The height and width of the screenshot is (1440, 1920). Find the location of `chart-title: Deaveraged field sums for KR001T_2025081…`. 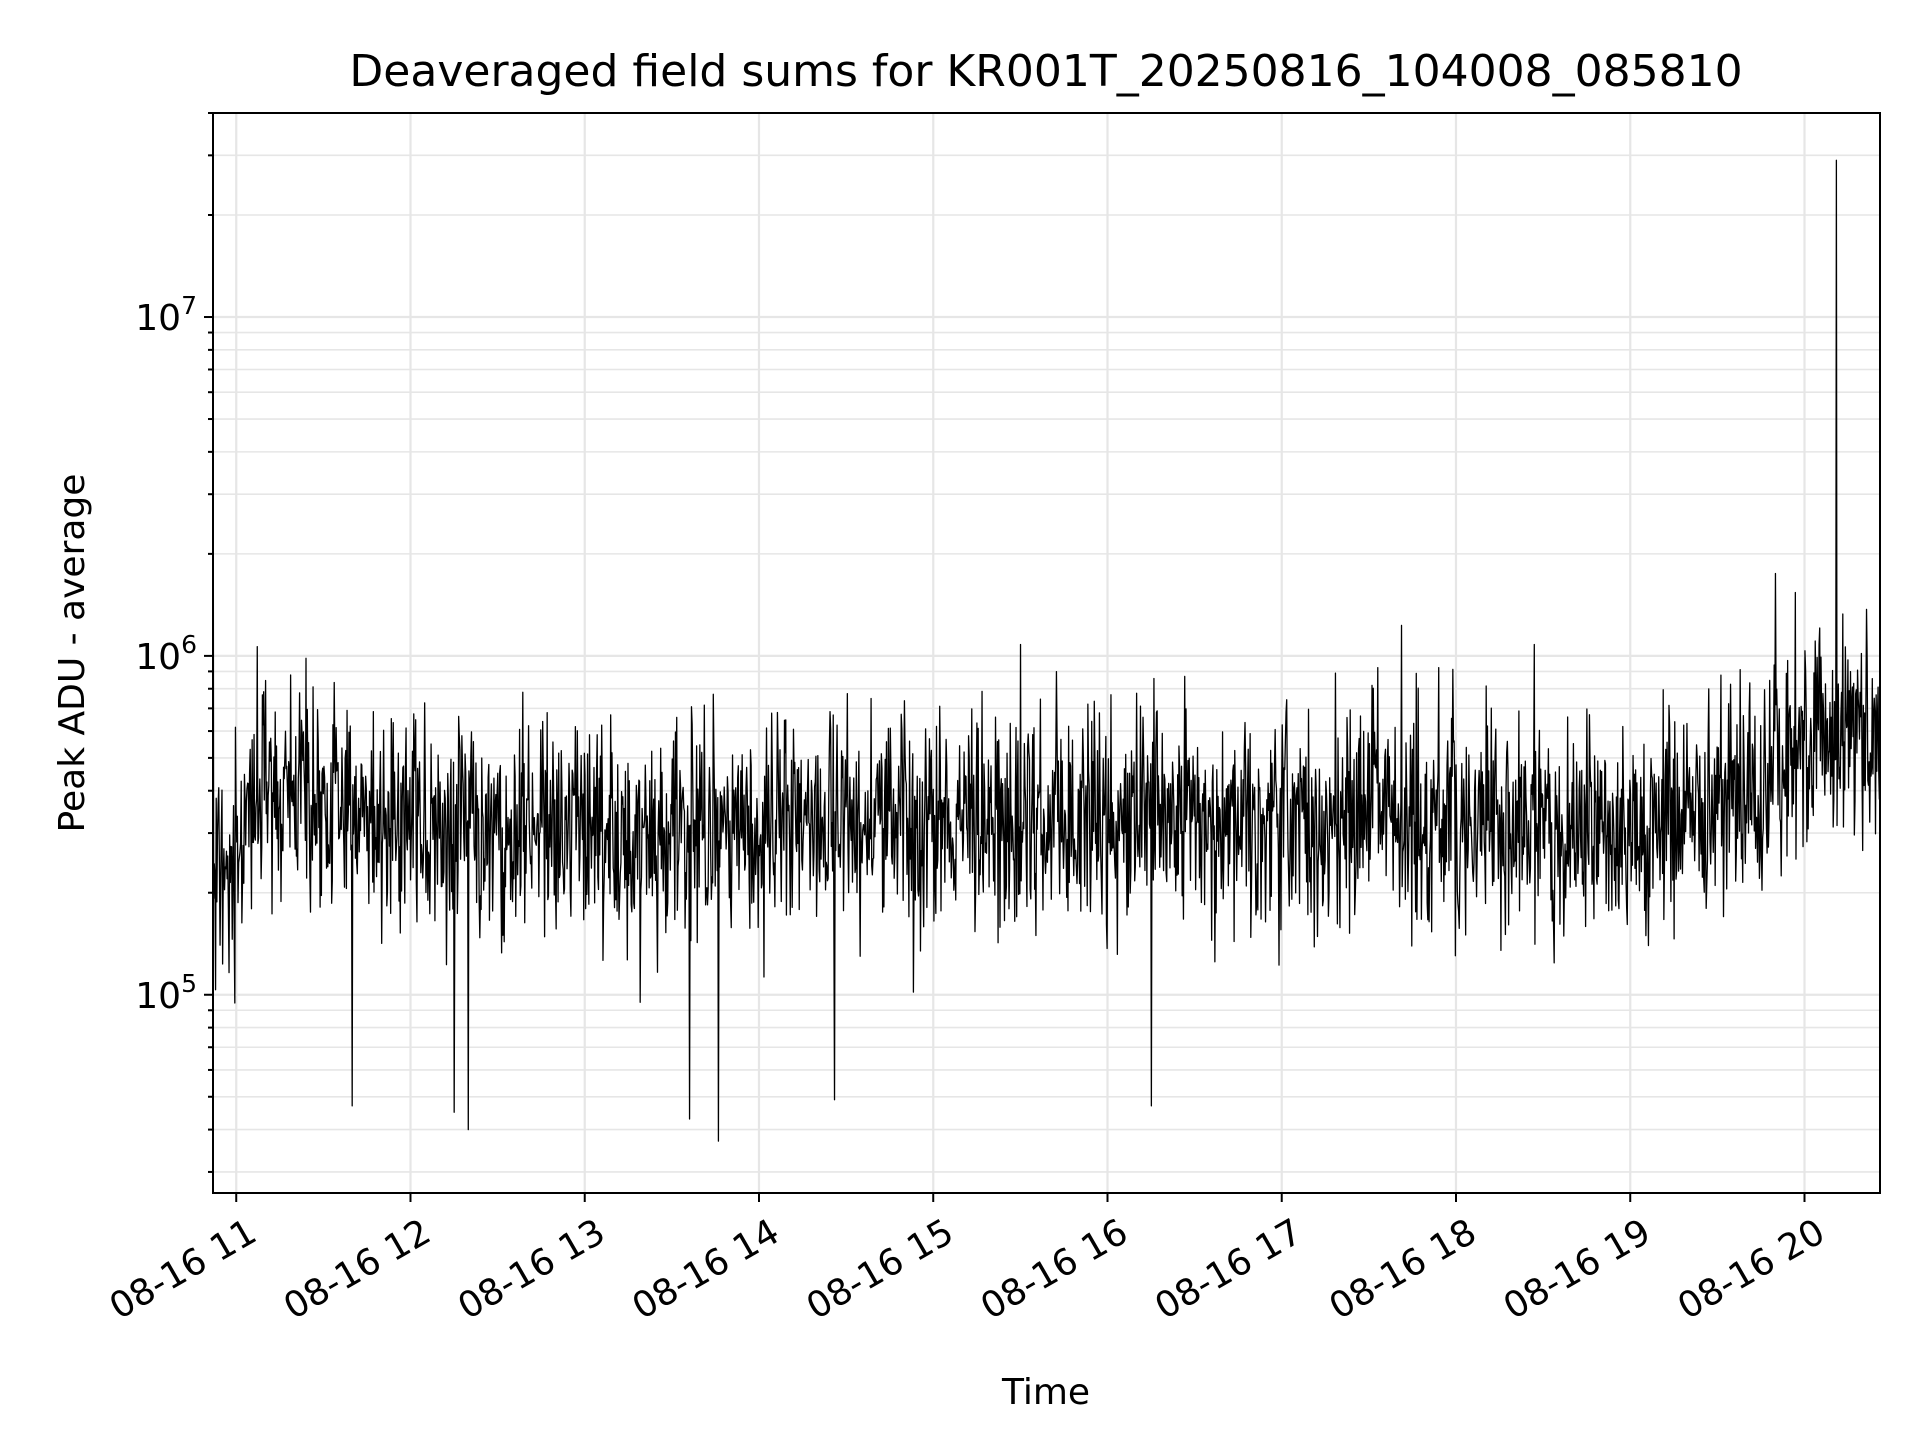

chart-title: Deaveraged field sums for KR001T_2025081… is located at coordinates (1045, 71).